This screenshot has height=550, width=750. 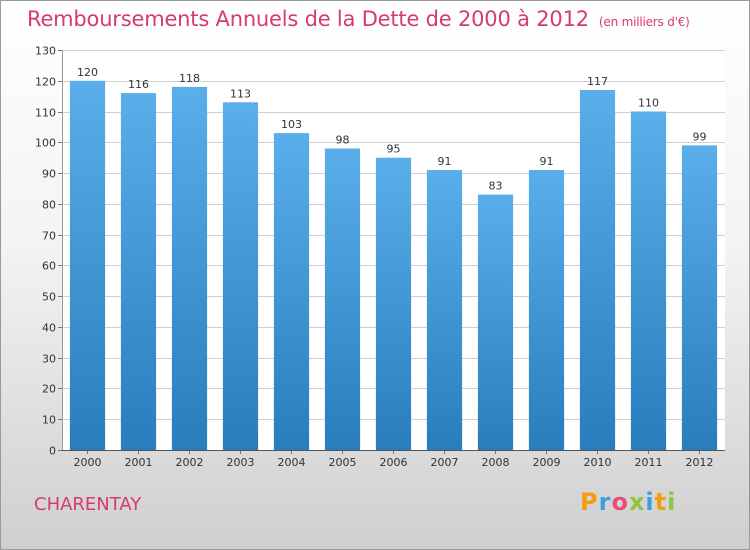 What do you see at coordinates (241, 462) in the screenshot?
I see `x-tick-label: 2003` at bounding box center [241, 462].